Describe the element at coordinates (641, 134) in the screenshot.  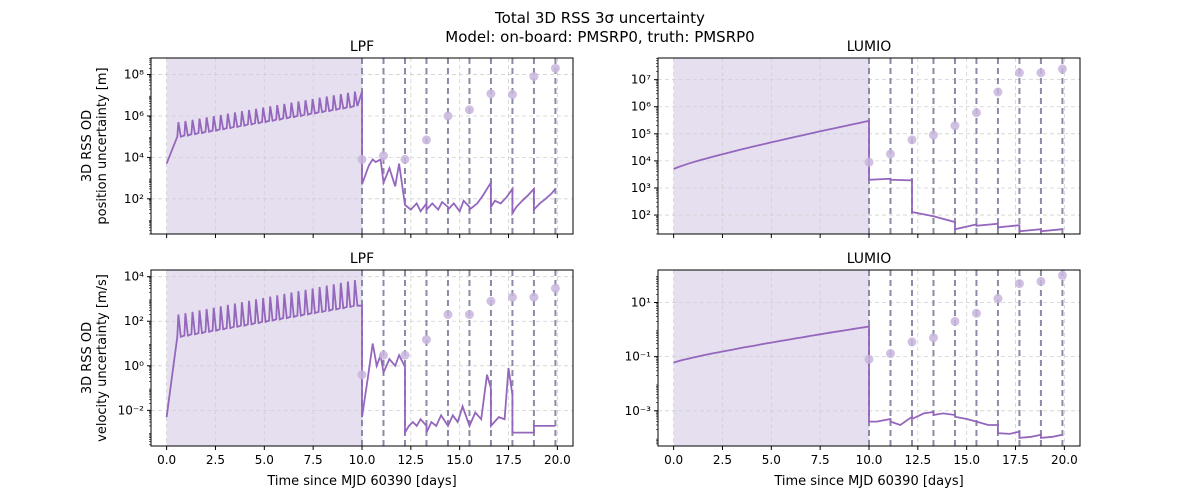
I see `y-tick-label: 10⁵` at that location.